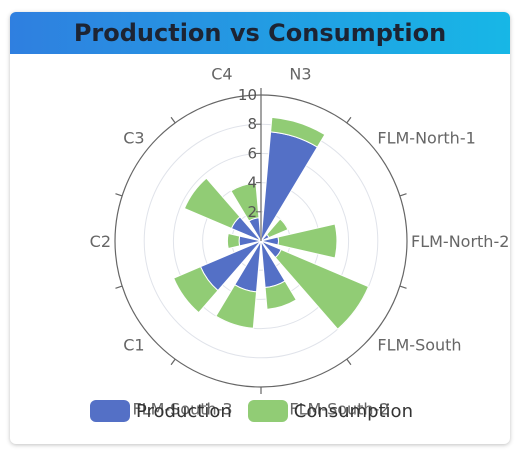 This screenshot has width=519, height=456. What do you see at coordinates (247, 95) in the screenshot?
I see `radial-tick-label: 10` at bounding box center [247, 95].